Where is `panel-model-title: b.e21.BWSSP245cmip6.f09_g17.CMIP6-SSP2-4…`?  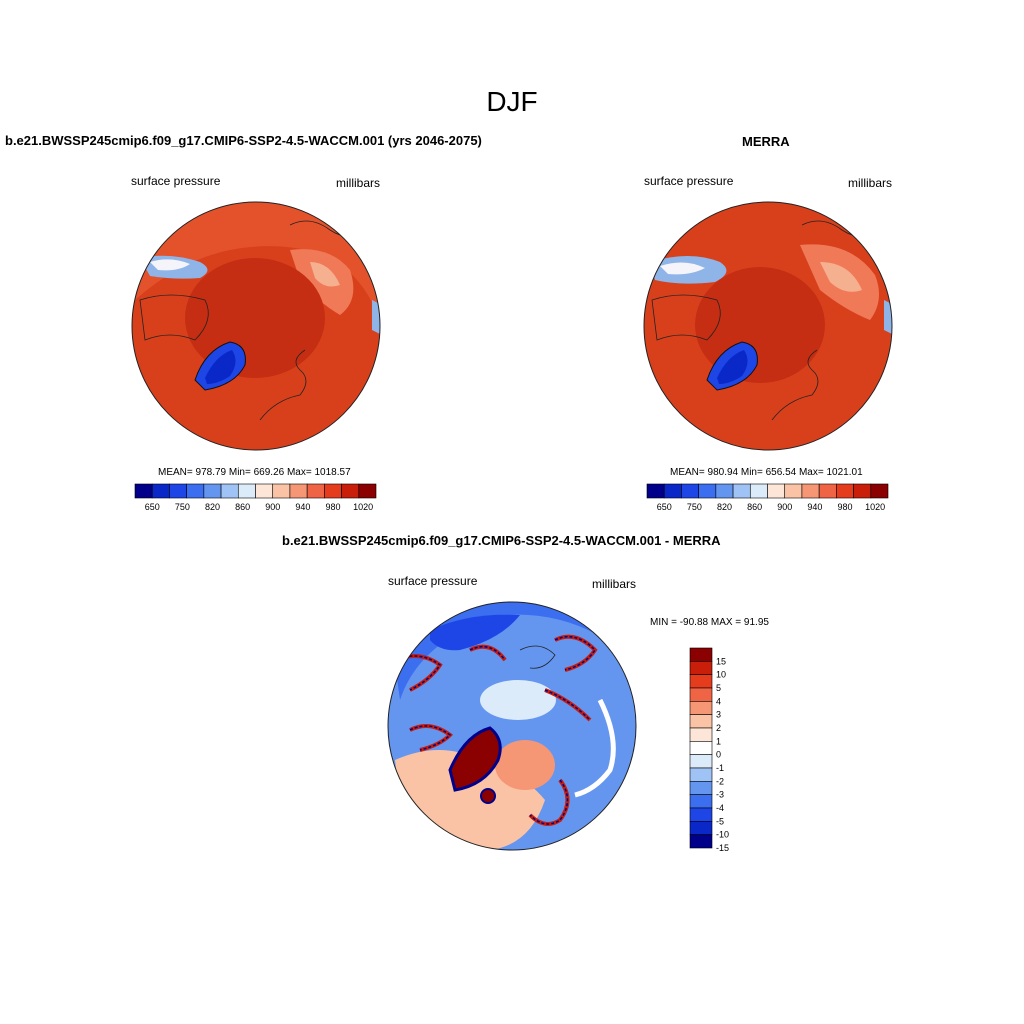 panel-model-title: b.e21.BWSSP245cmip6.f09_g17.CMIP6-SSP2-4… is located at coordinates (243, 140).